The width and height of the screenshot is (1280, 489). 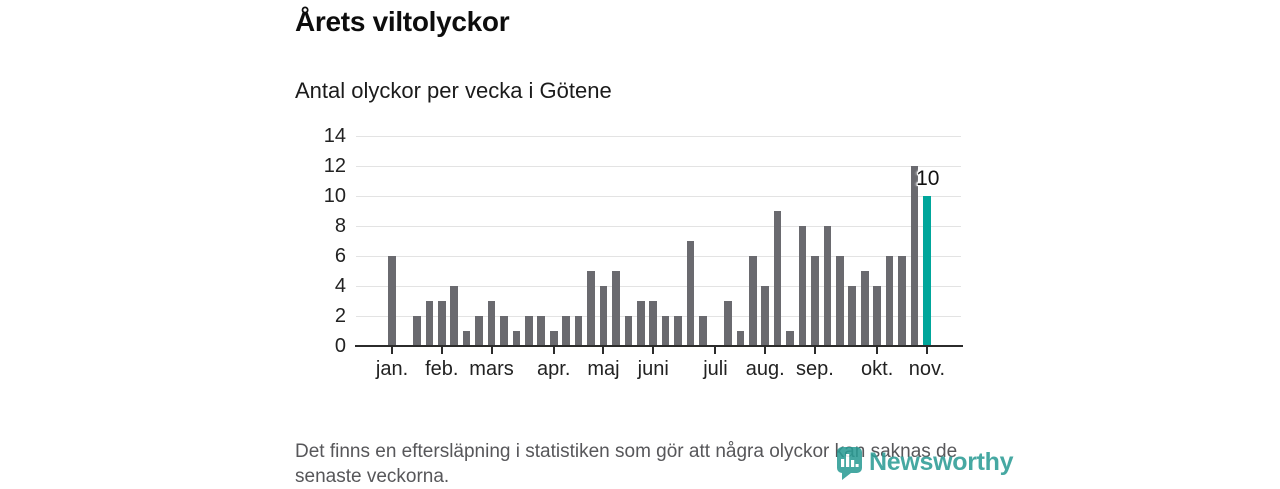 What do you see at coordinates (372, 476) in the screenshot?
I see `footer-note-line2: senaste veckorna.` at bounding box center [372, 476].